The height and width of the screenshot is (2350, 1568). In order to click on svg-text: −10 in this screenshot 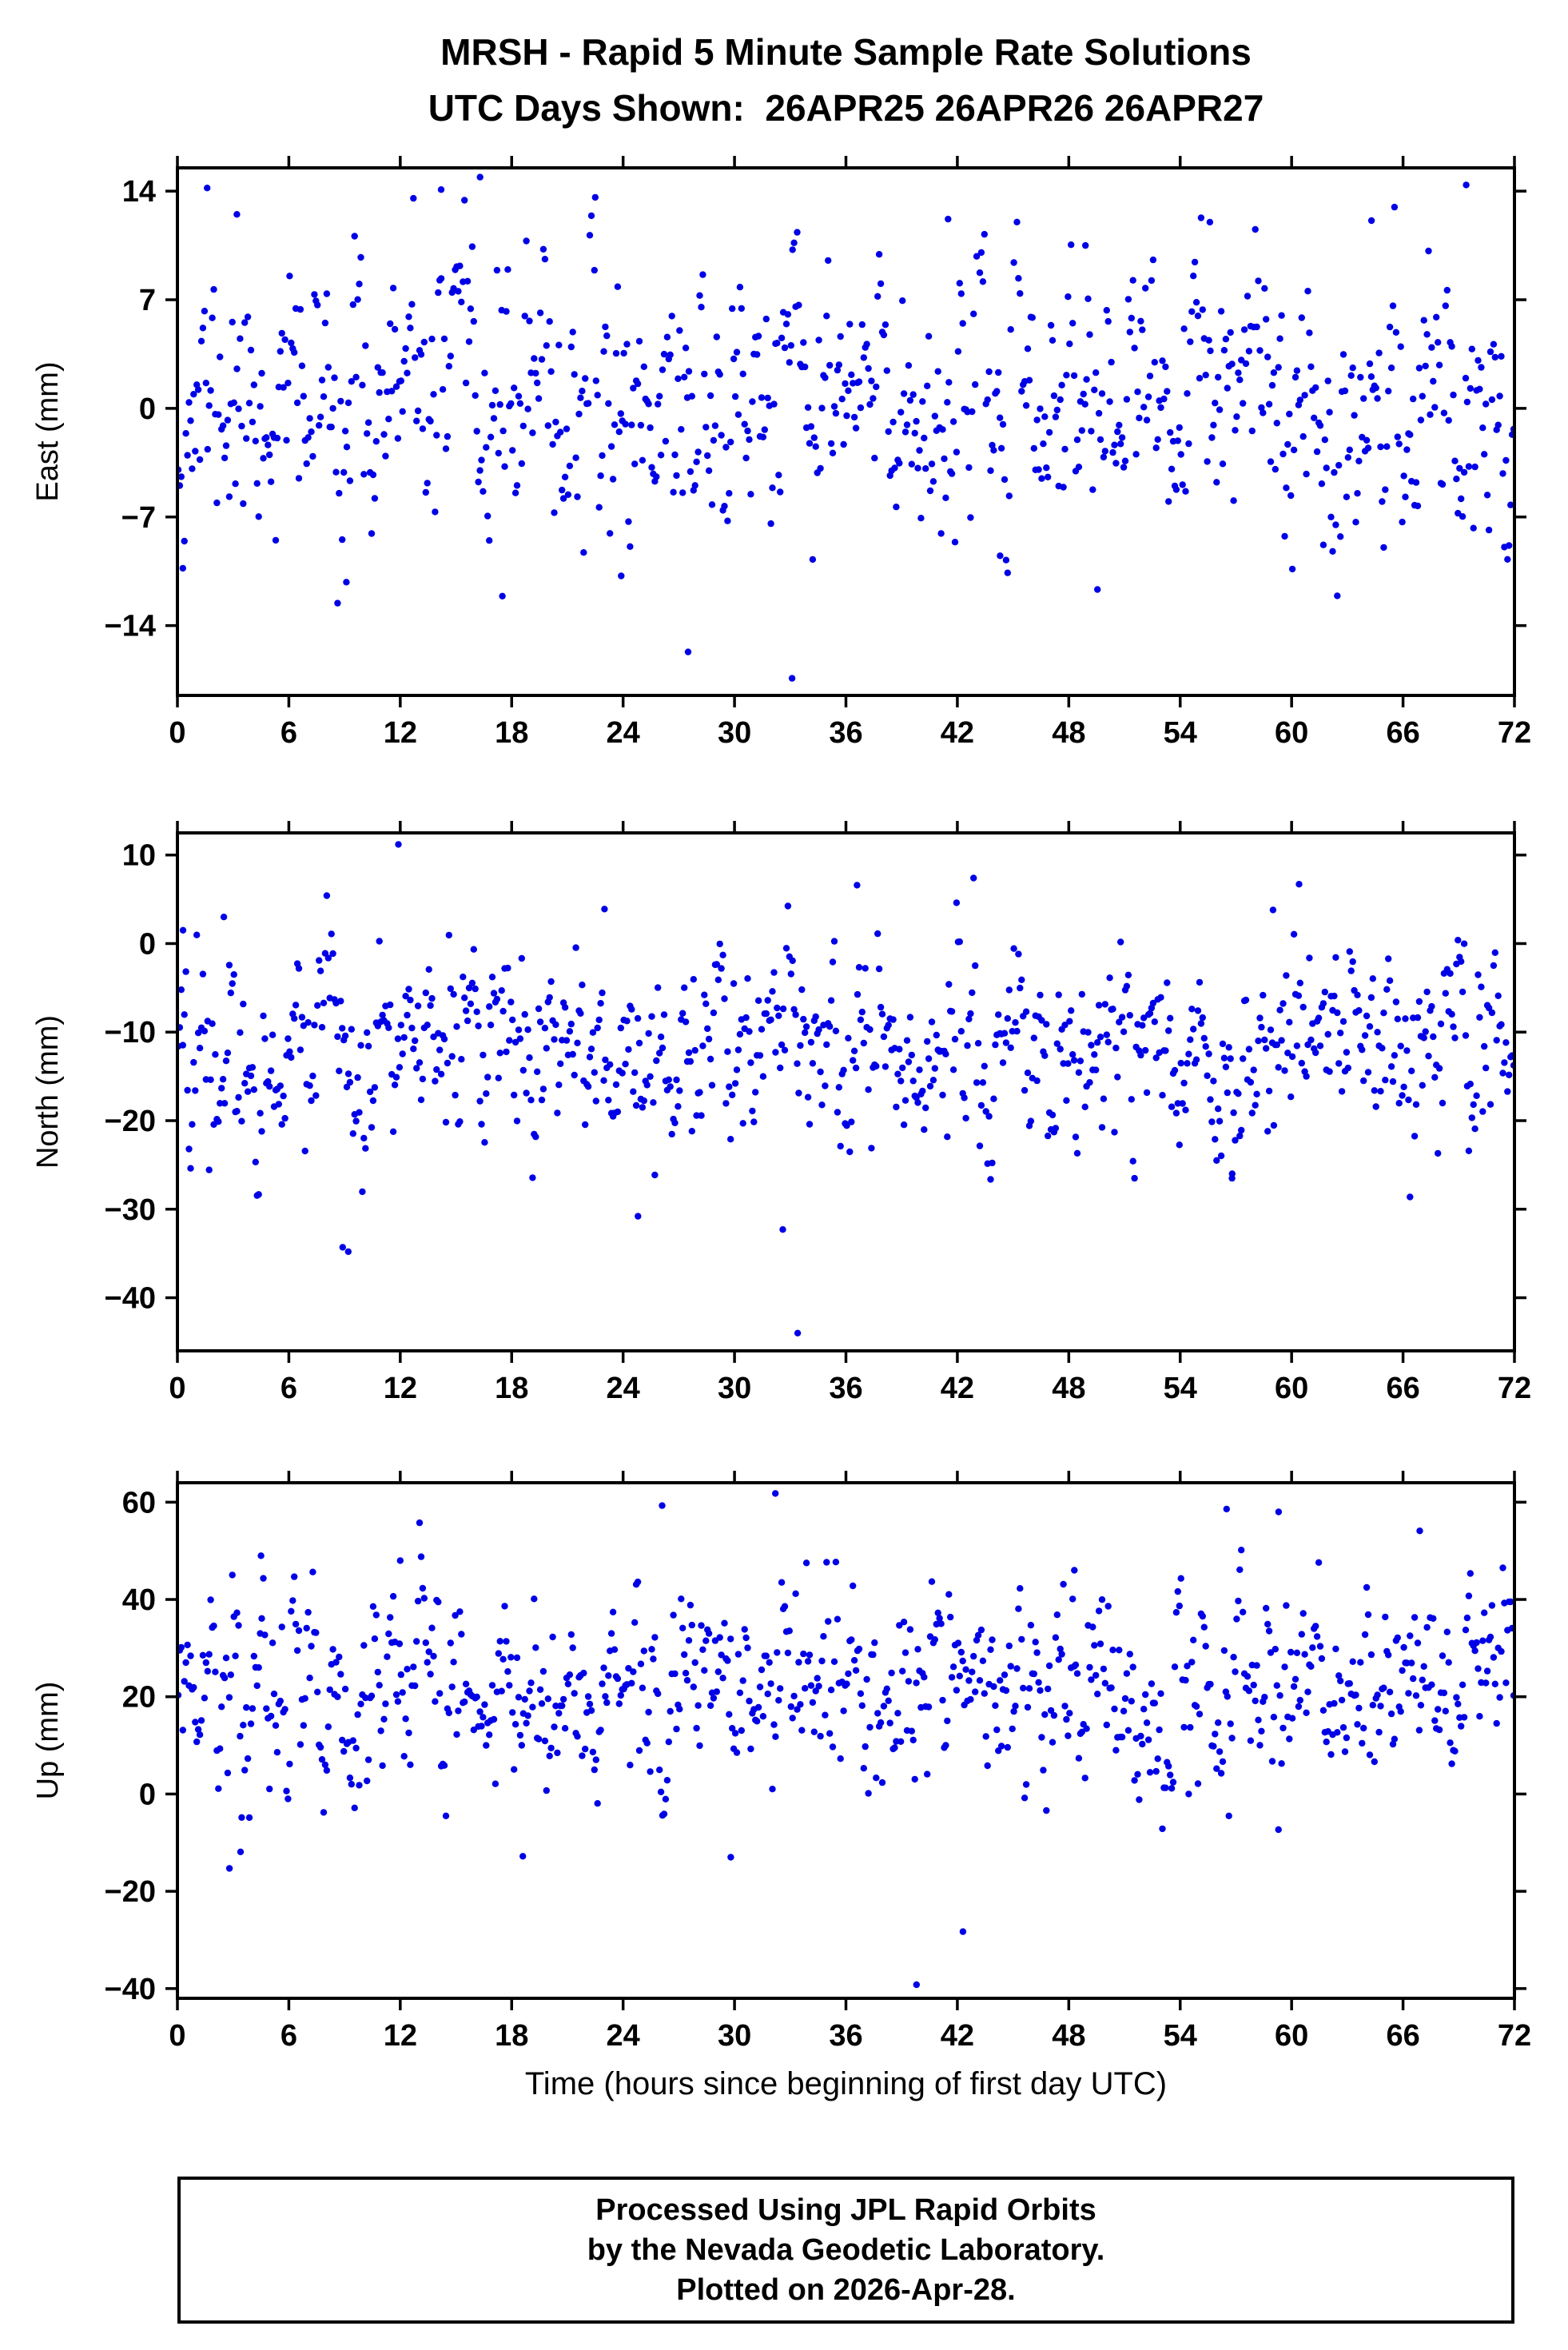, I will do `click(130, 1033)`.